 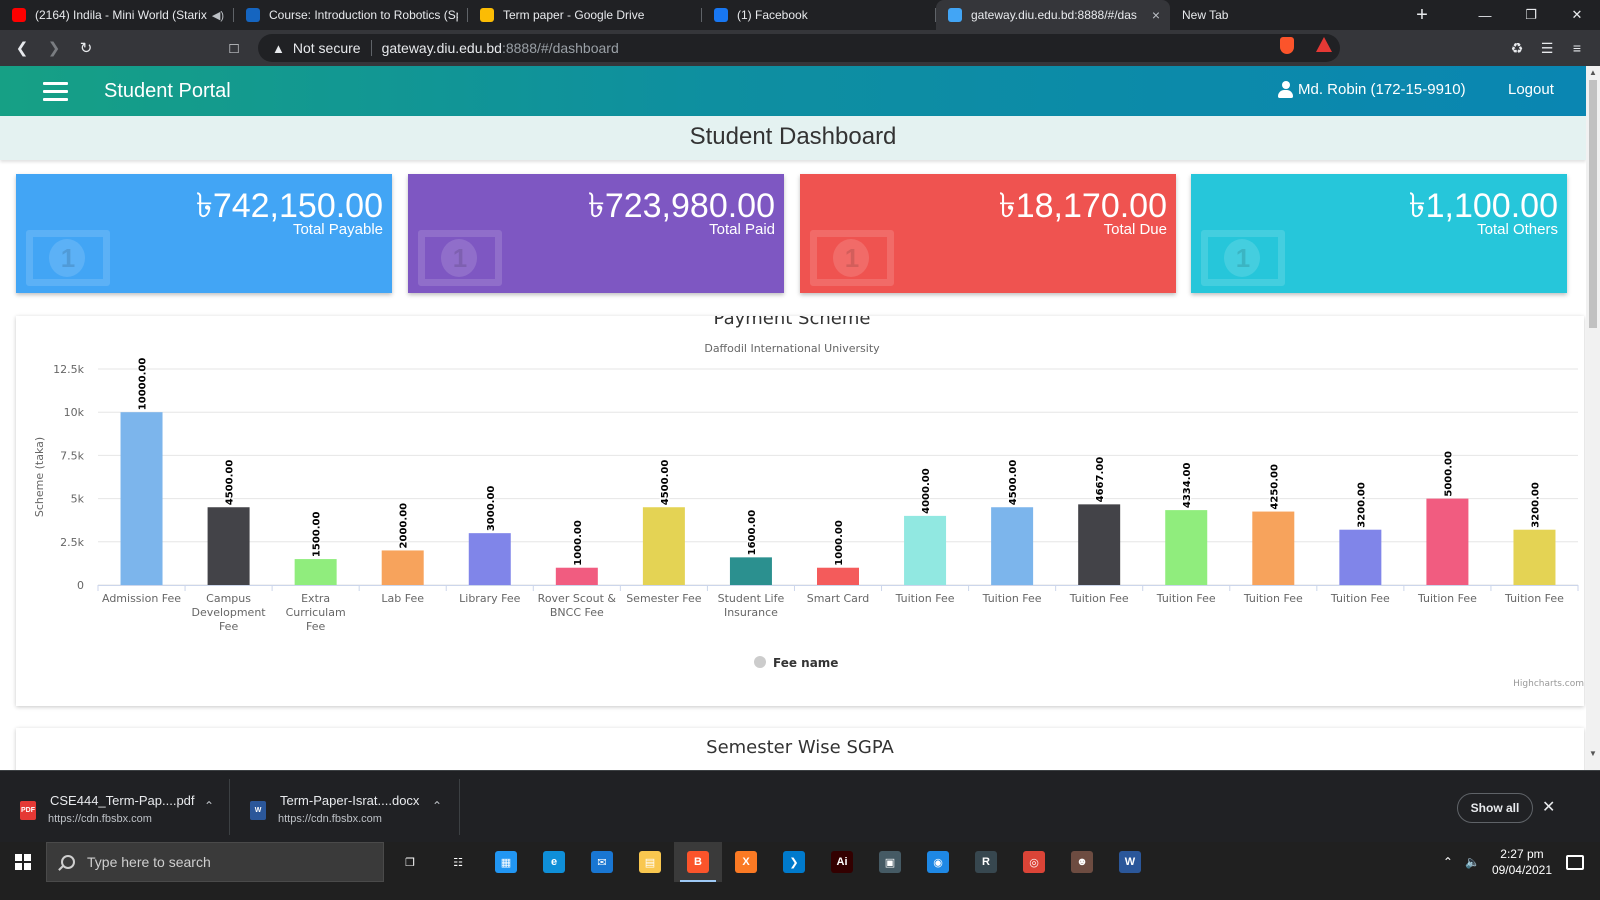 I want to click on app-glyph: R, so click(x=986, y=862).